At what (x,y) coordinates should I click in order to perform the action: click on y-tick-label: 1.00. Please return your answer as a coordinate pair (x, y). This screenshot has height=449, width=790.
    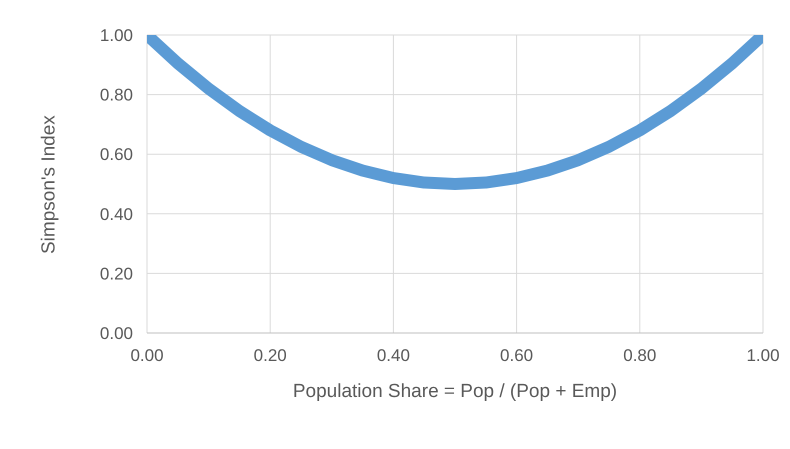
    Looking at the image, I should click on (116, 36).